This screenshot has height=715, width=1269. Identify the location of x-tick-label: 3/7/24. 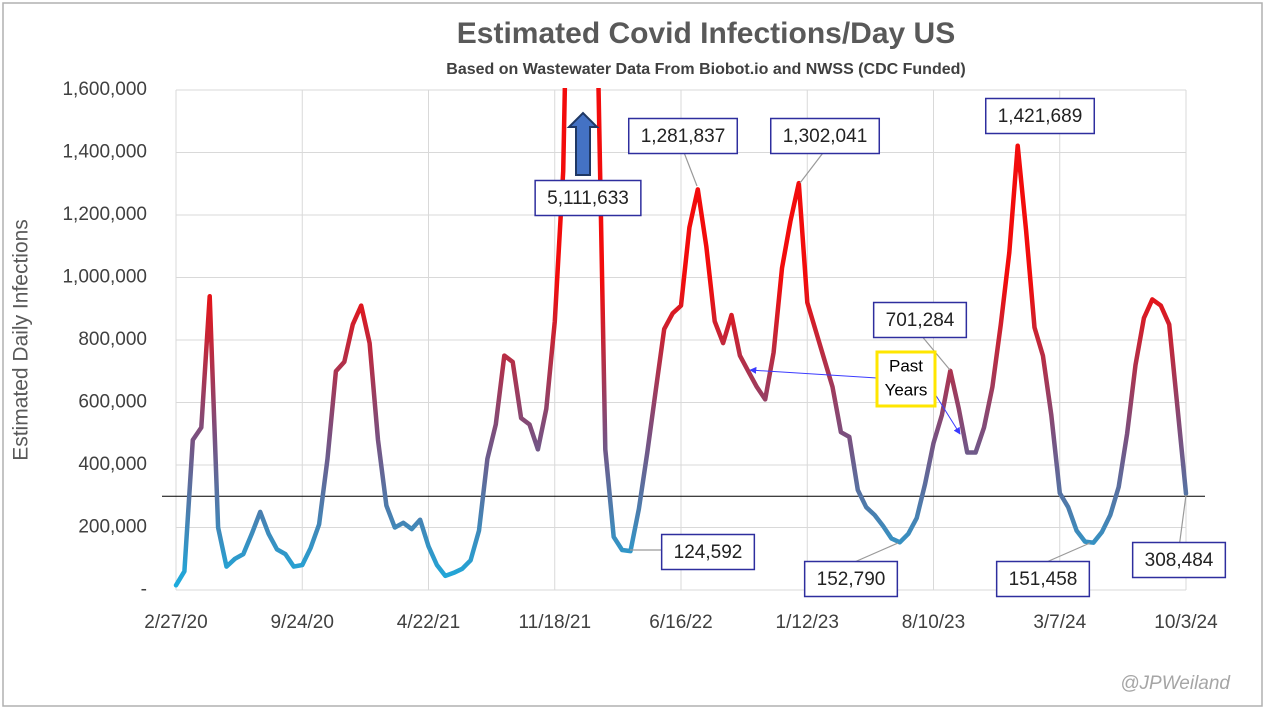
(1059, 622).